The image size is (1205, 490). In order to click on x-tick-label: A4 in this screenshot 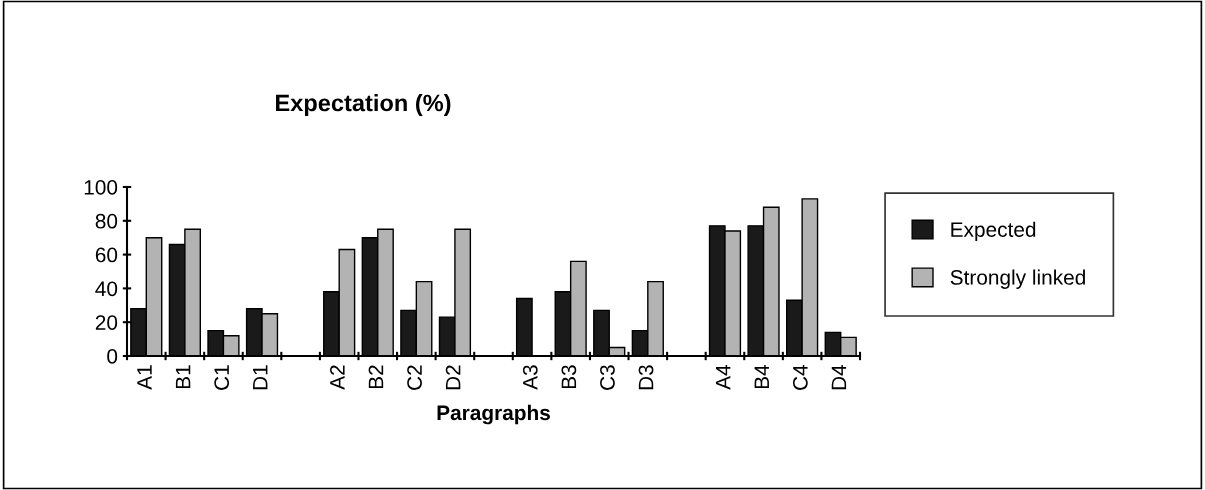, I will do `click(723, 377)`.